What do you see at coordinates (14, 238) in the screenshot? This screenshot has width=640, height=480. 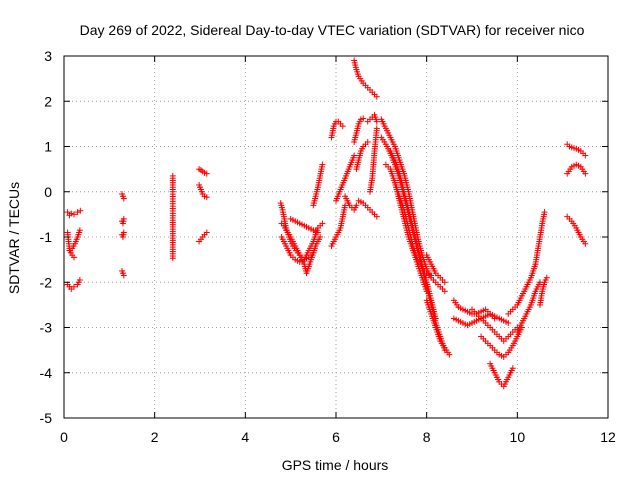 I see `y-axis-label: SDTVAR / TECUs` at bounding box center [14, 238].